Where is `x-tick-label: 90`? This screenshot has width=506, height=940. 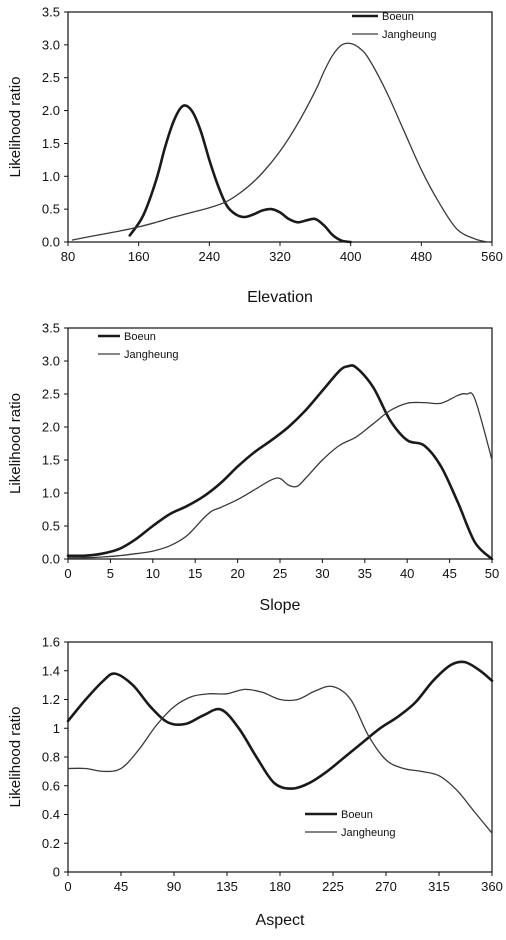 x-tick-label: 90 is located at coordinates (174, 886).